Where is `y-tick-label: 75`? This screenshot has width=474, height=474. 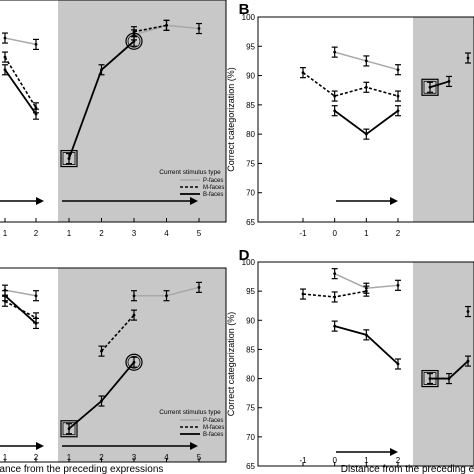
y-tick-label: 75 is located at coordinates (250, 163).